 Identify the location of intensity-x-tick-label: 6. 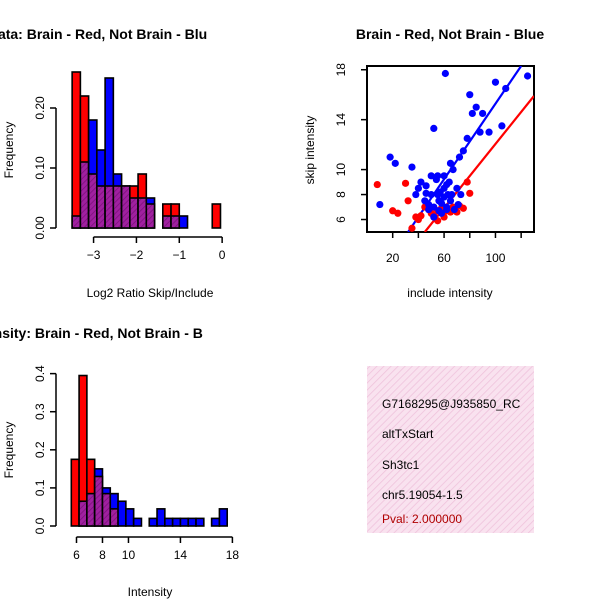
(76, 555).